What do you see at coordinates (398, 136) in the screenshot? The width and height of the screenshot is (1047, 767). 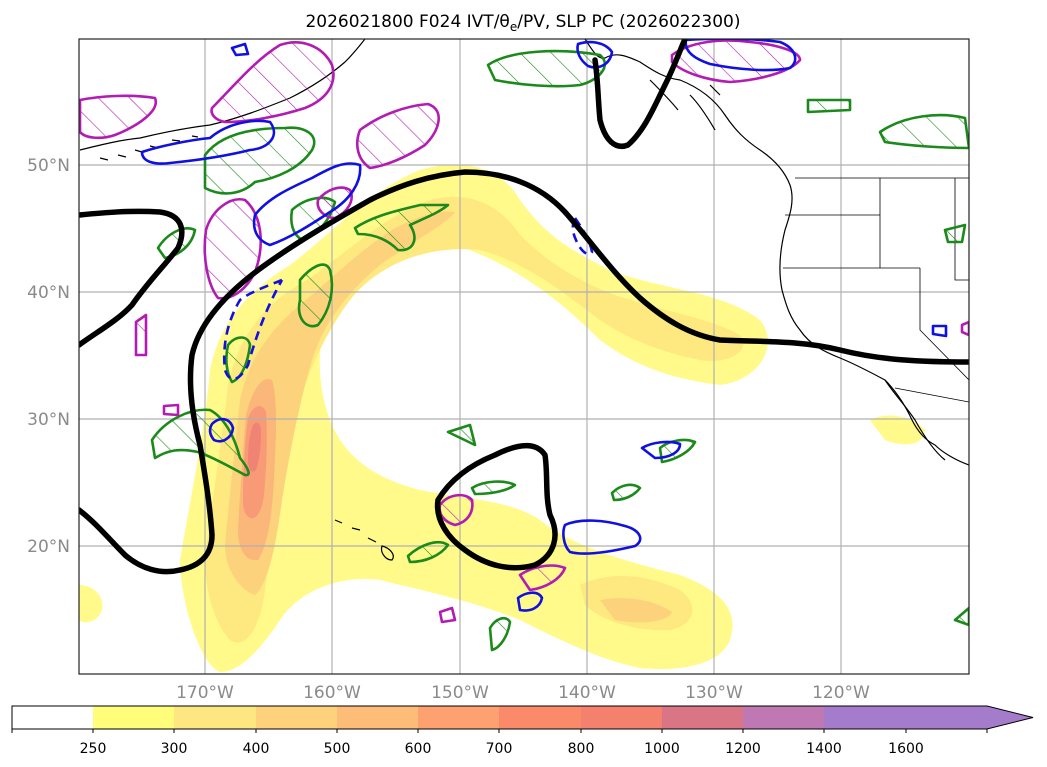 I see `pv-magenta-center` at bounding box center [398, 136].